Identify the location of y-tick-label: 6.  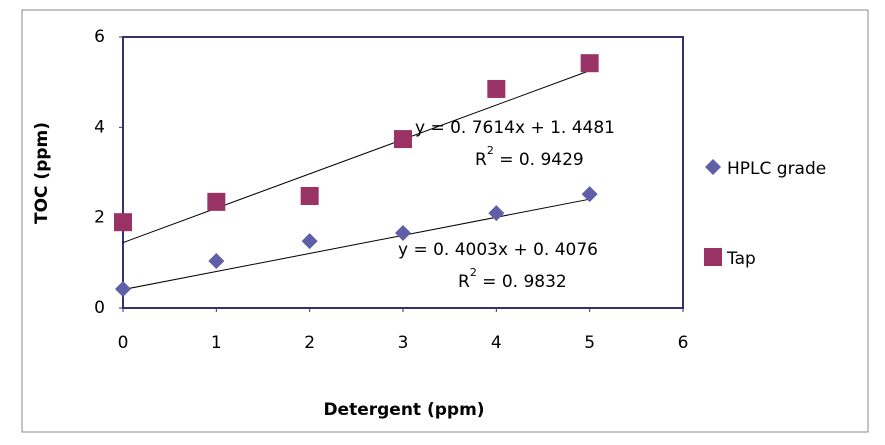
(99, 37).